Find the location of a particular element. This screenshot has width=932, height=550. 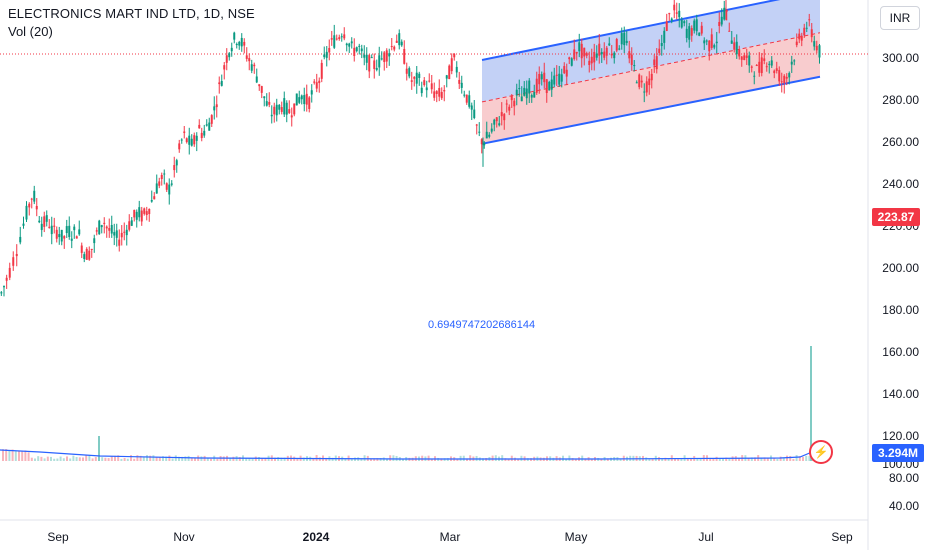

lightning-icon: ⚡ is located at coordinates (821, 452).